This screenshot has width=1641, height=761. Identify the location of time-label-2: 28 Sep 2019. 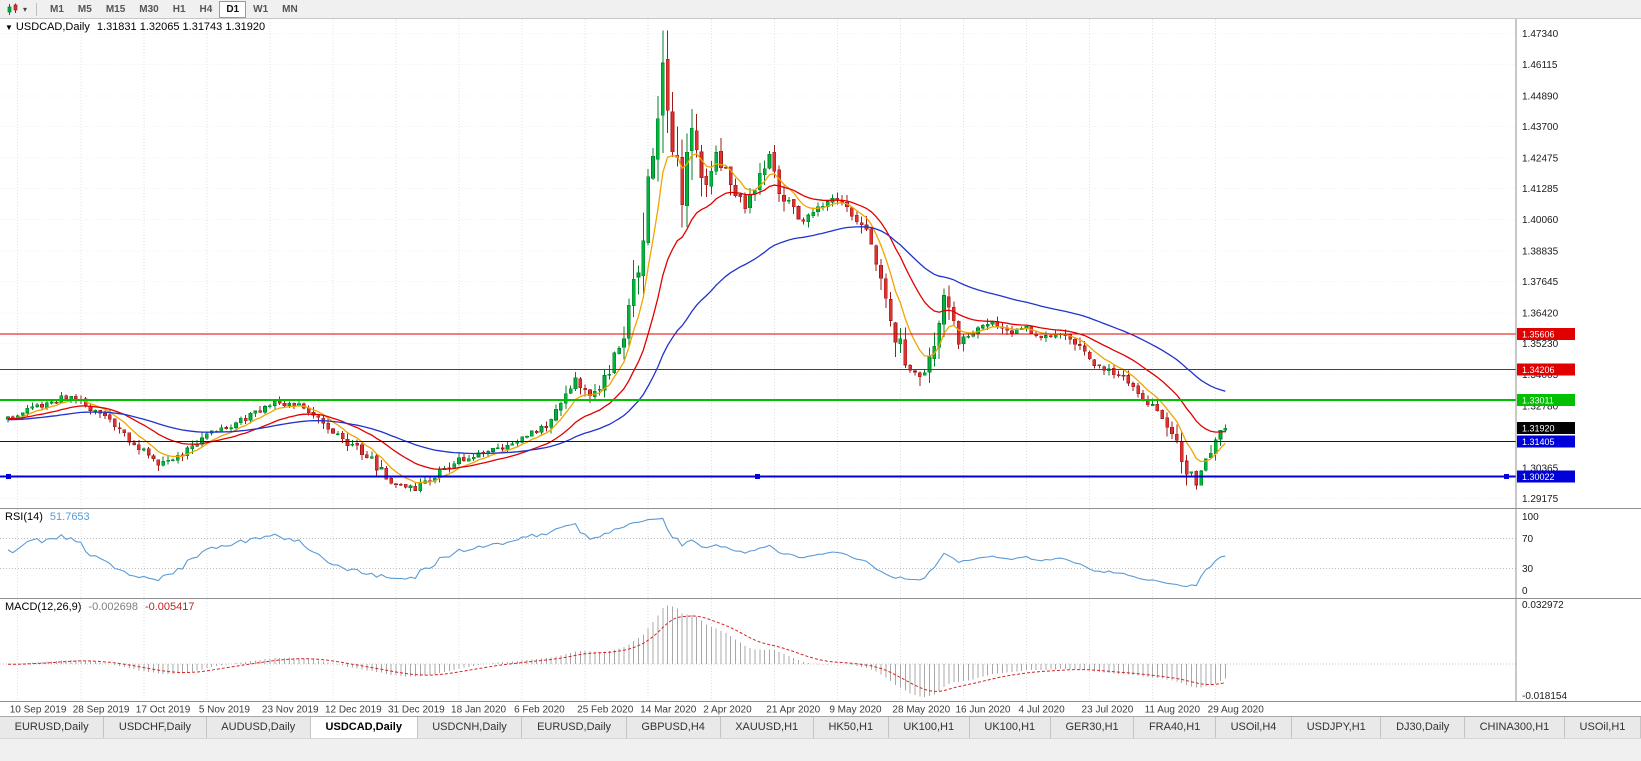
(101, 710).